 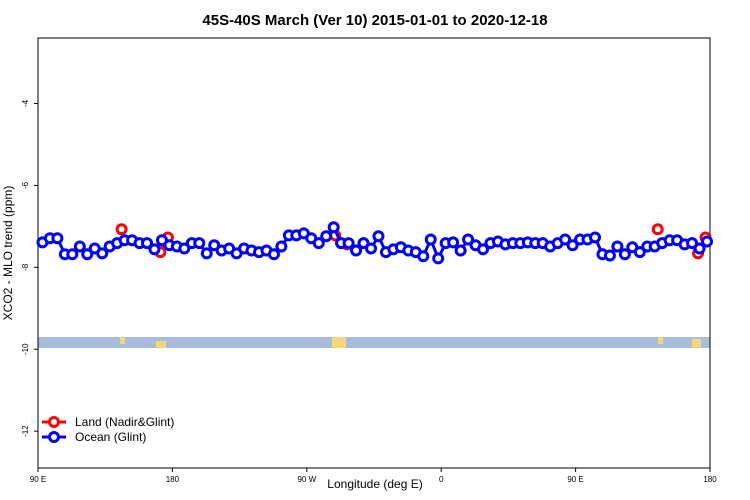 What do you see at coordinates (124, 422) in the screenshot?
I see `legend-label: Land (Nadir&Glint)` at bounding box center [124, 422].